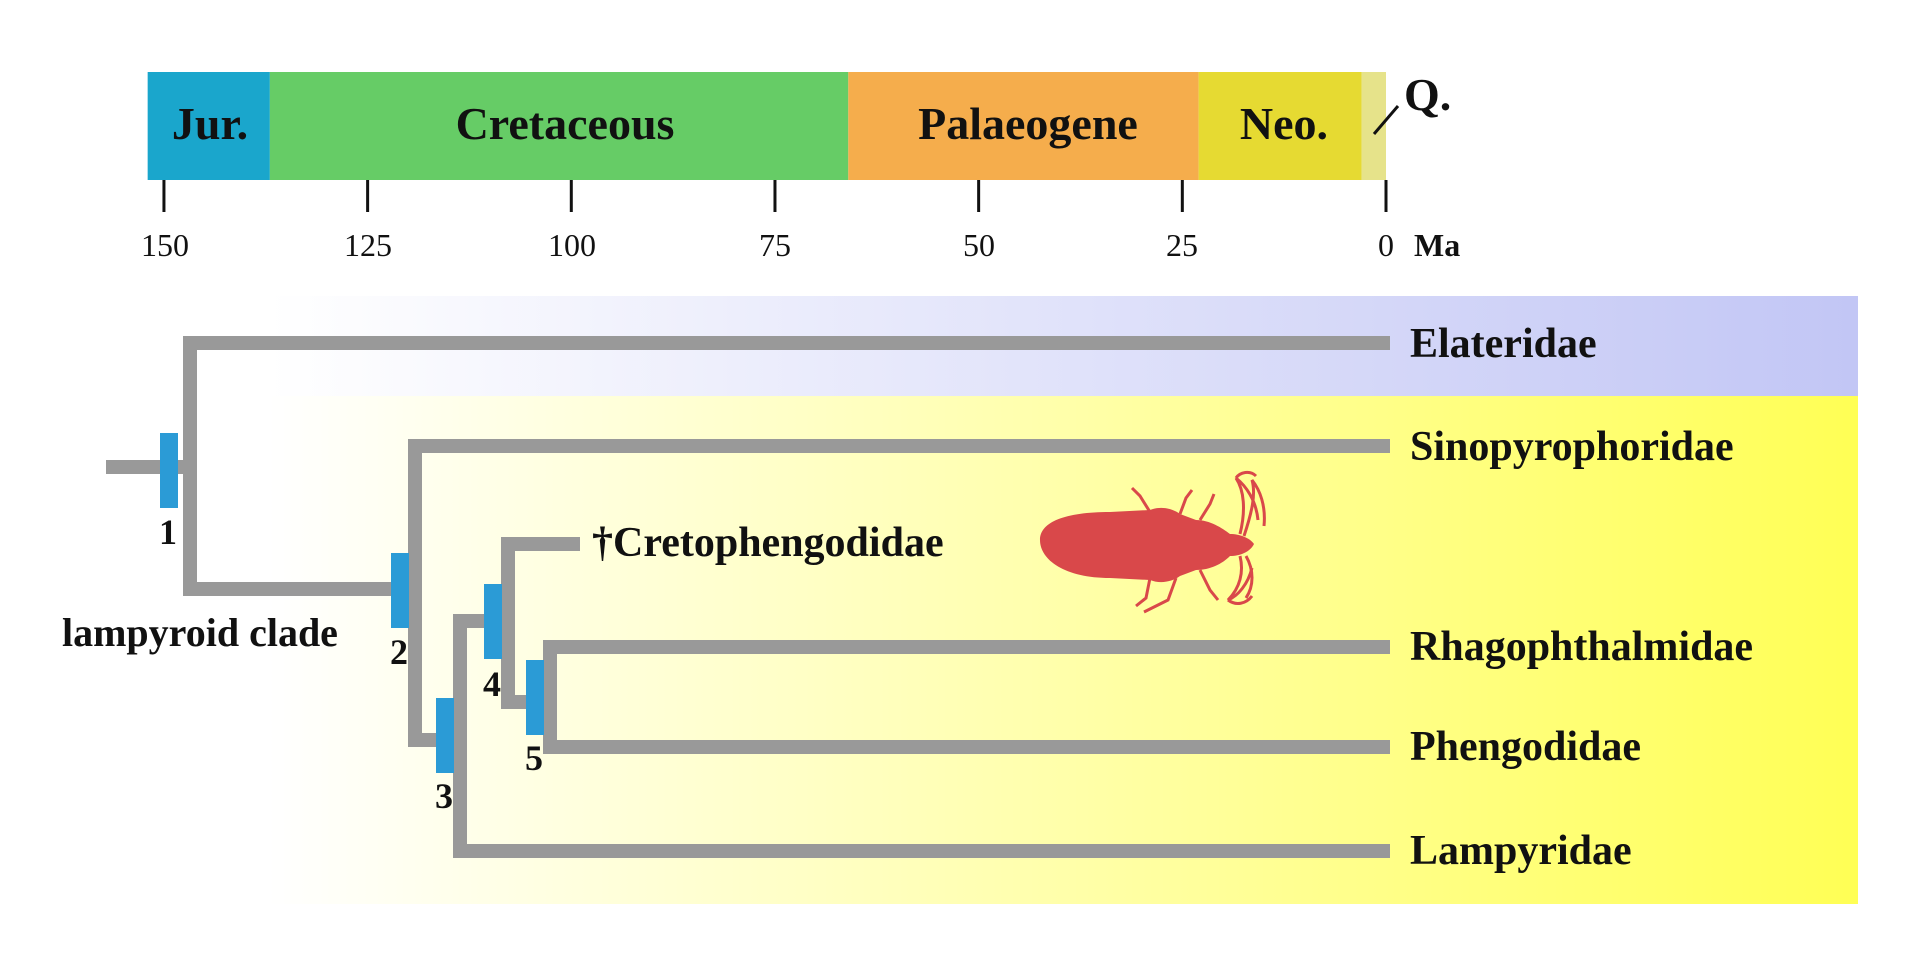 This screenshot has height=968, width=1920. Describe the element at coordinates (565, 123) in the screenshot. I see `period-label-cretaceous: Cretaceous` at that location.